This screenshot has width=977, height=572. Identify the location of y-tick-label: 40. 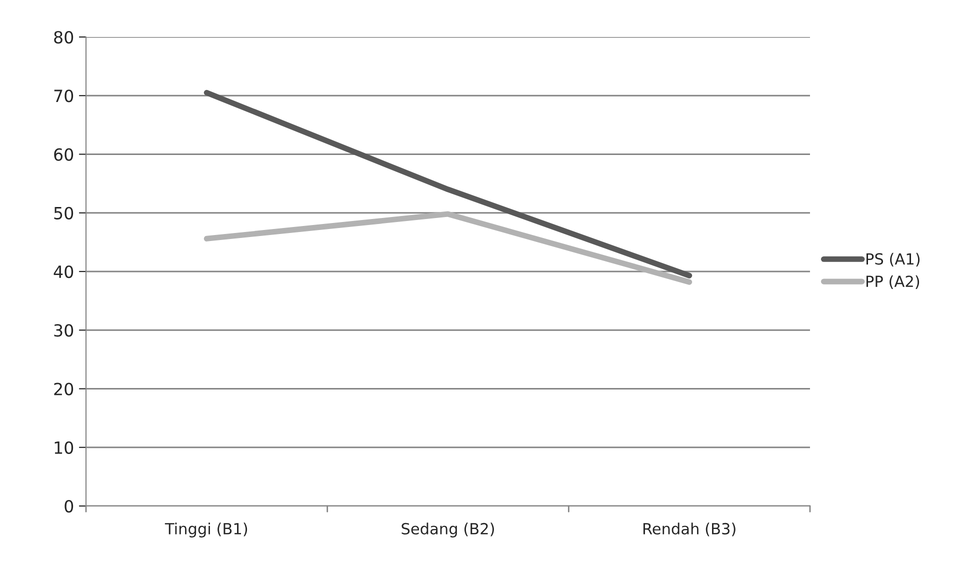
(64, 271).